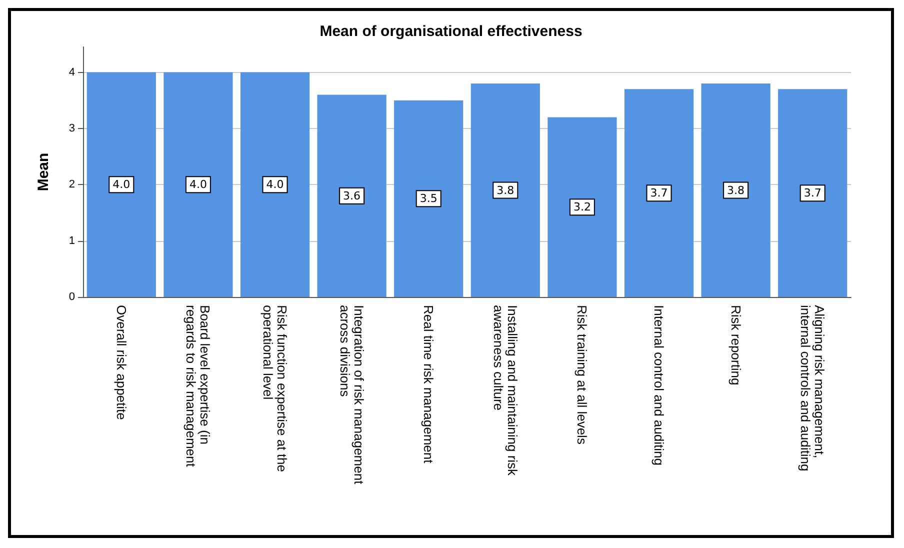 Image resolution: width=904 pixels, height=548 pixels. I want to click on x-tick-label: Overall risk appetite, so click(121, 362).